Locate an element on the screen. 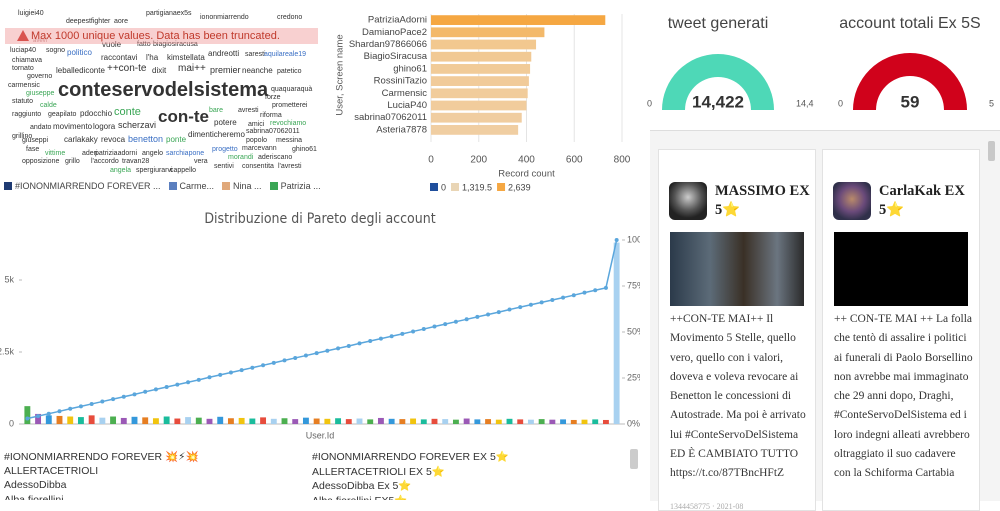 The image size is (1000, 511). chart-title: Distribuzione di Pareto degli account is located at coordinates (319, 219).